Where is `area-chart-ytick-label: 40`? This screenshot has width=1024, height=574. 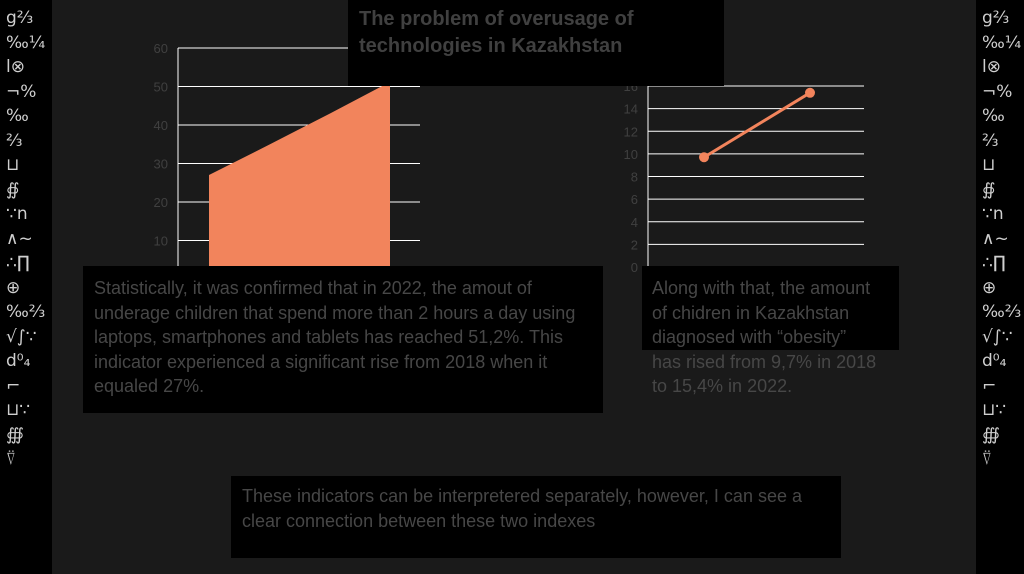
area-chart-ytick-label: 40 is located at coordinates (161, 125).